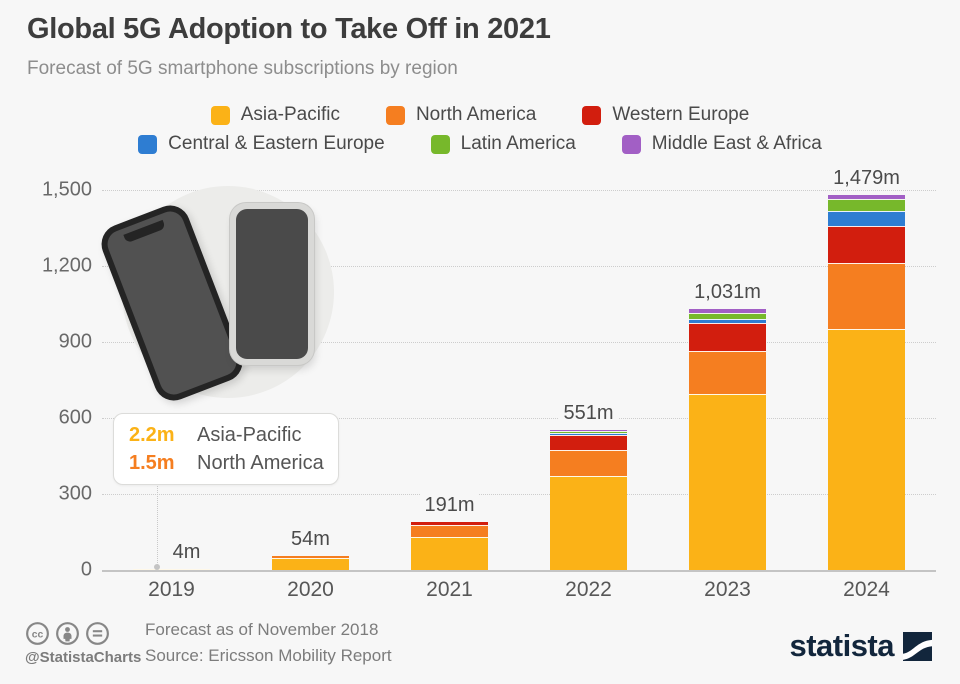 This screenshot has height=684, width=960. I want to click on source-note: Source: Ericsson Mobility Report, so click(268, 655).